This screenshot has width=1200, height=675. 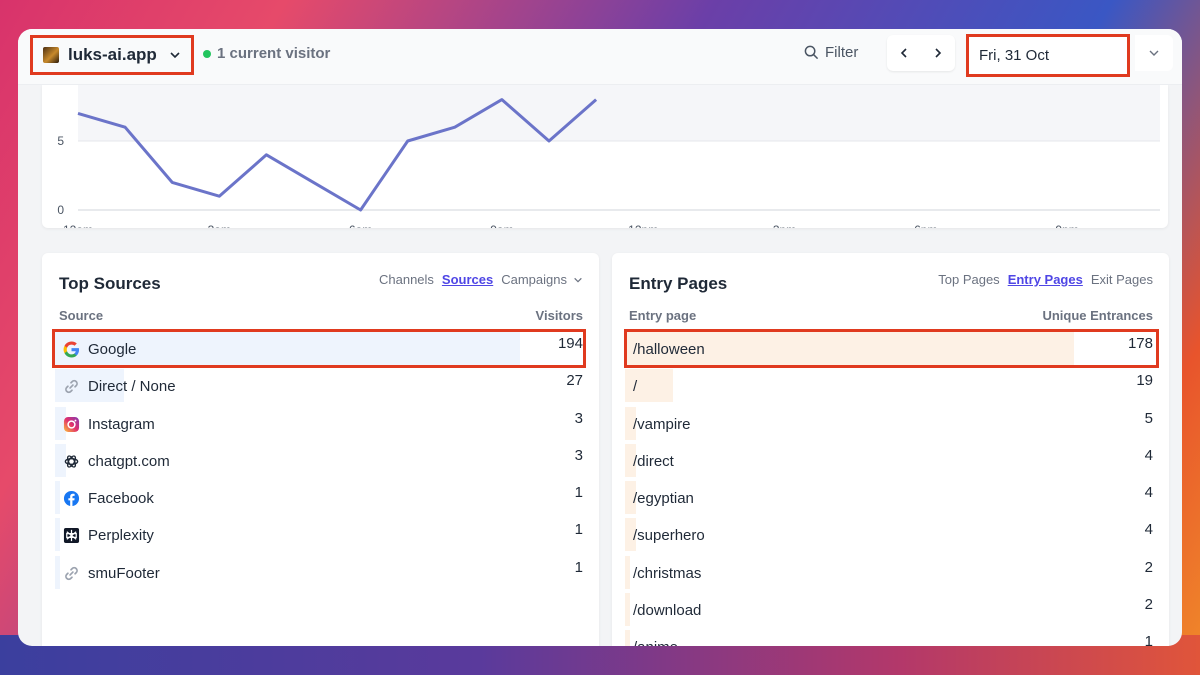 What do you see at coordinates (71, 535) in the screenshot?
I see `perplexity-icon` at bounding box center [71, 535].